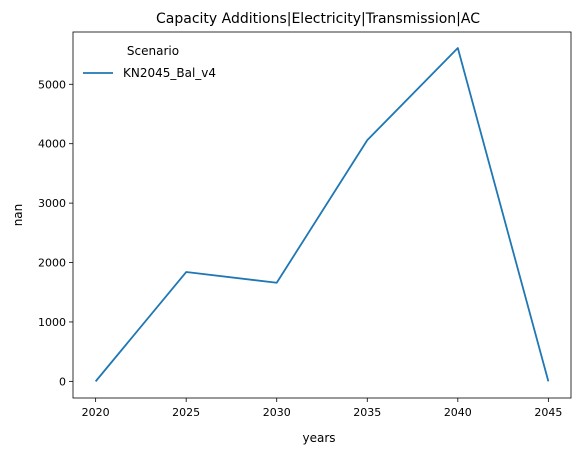 The image size is (577, 456). I want to click on x-tick-label: 2020, so click(96, 412).